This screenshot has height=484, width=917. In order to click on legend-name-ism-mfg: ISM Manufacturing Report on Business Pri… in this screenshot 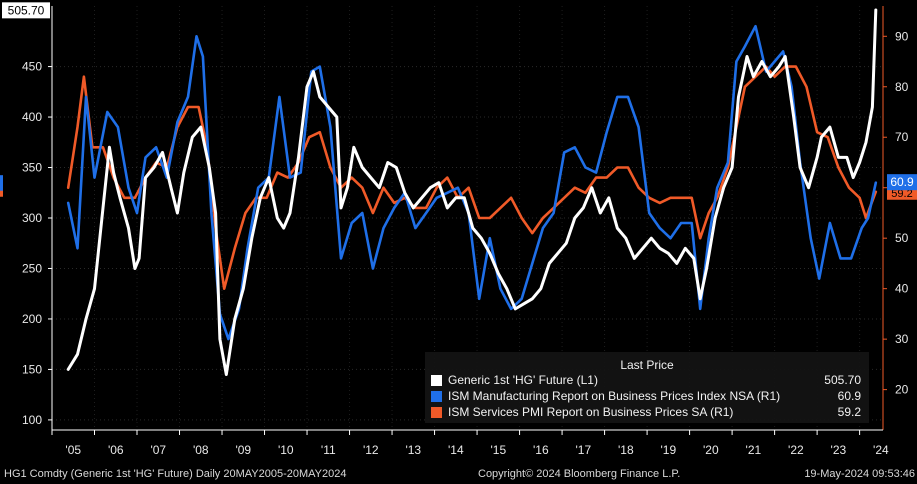, I will do `click(614, 396)`.